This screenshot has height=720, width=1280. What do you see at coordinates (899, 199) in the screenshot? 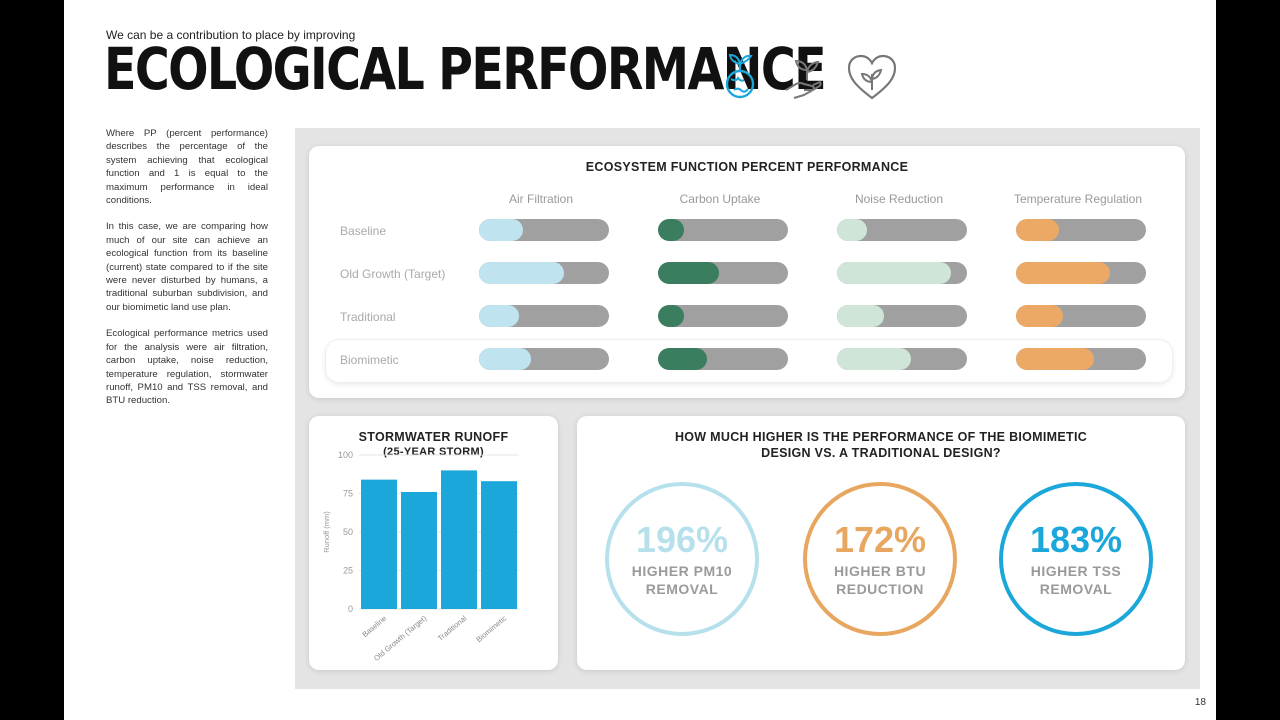
I see `column-header-noise-reduction: Noise Reduction` at bounding box center [899, 199].